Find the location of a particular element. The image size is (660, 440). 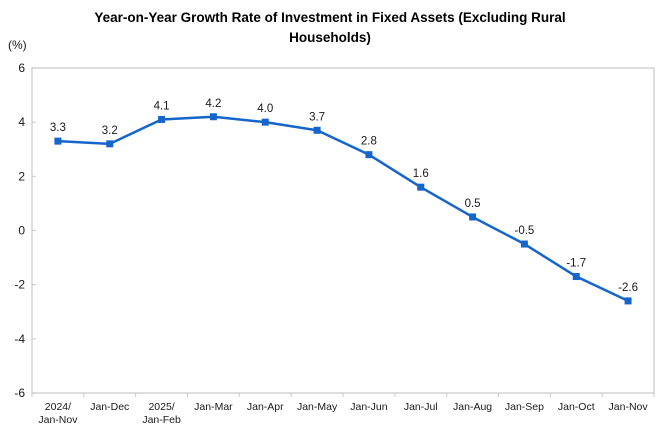

data-point-label: 4.2 is located at coordinates (213, 104).